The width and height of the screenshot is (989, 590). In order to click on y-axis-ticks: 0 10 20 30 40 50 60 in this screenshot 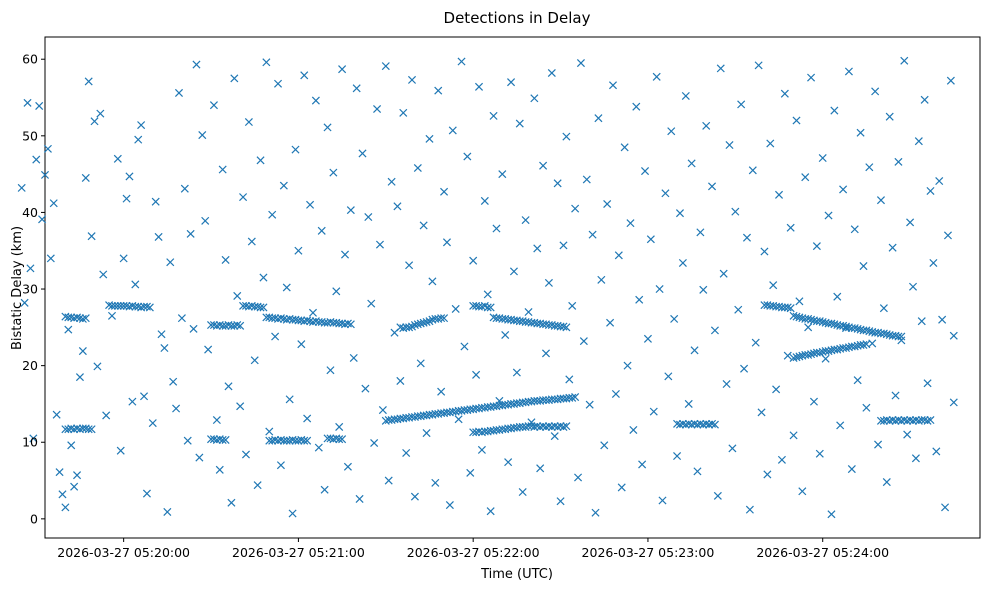, I will do `click(33, 289)`.